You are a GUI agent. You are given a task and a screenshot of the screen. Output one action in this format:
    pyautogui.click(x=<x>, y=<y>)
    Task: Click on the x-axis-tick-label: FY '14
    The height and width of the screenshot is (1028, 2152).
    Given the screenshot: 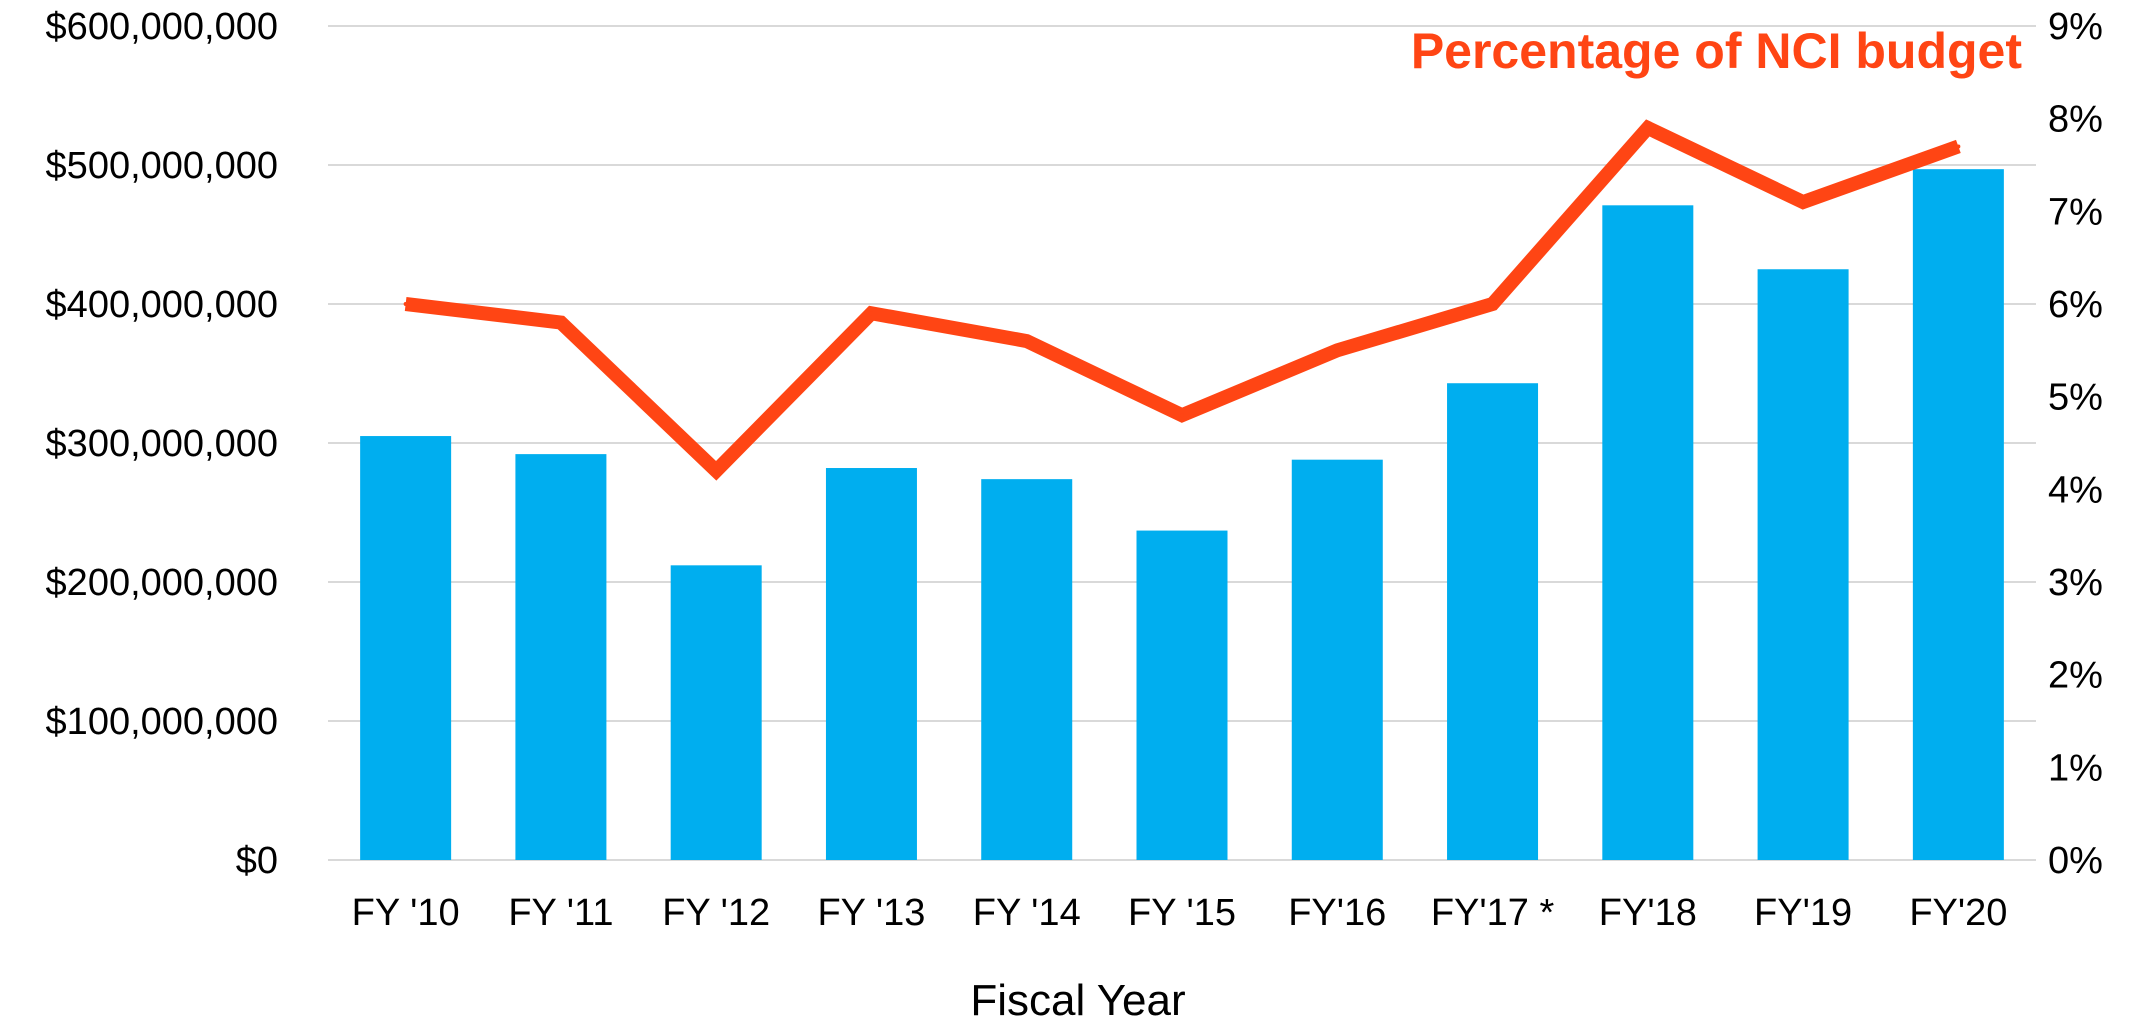 What is the action you would take?
    pyautogui.click(x=1027, y=913)
    